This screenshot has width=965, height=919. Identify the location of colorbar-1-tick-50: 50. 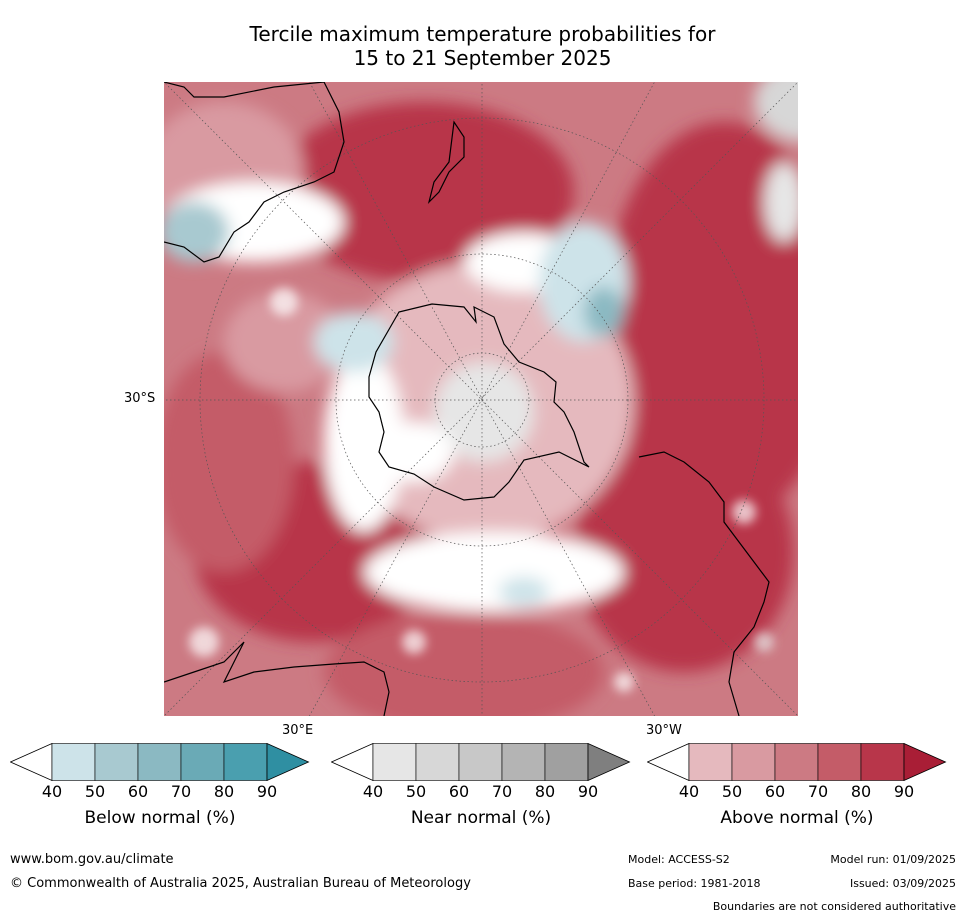
(416, 791).